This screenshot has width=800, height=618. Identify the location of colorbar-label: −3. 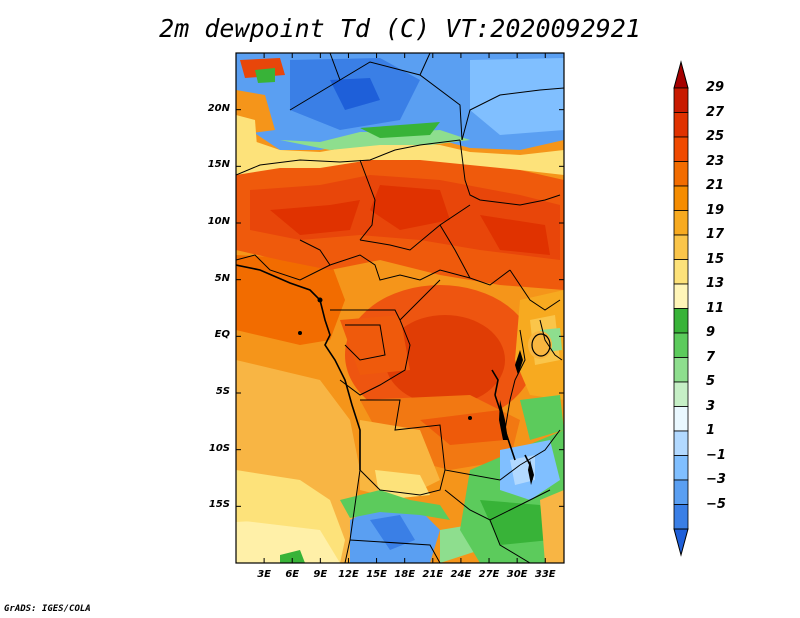
(716, 479).